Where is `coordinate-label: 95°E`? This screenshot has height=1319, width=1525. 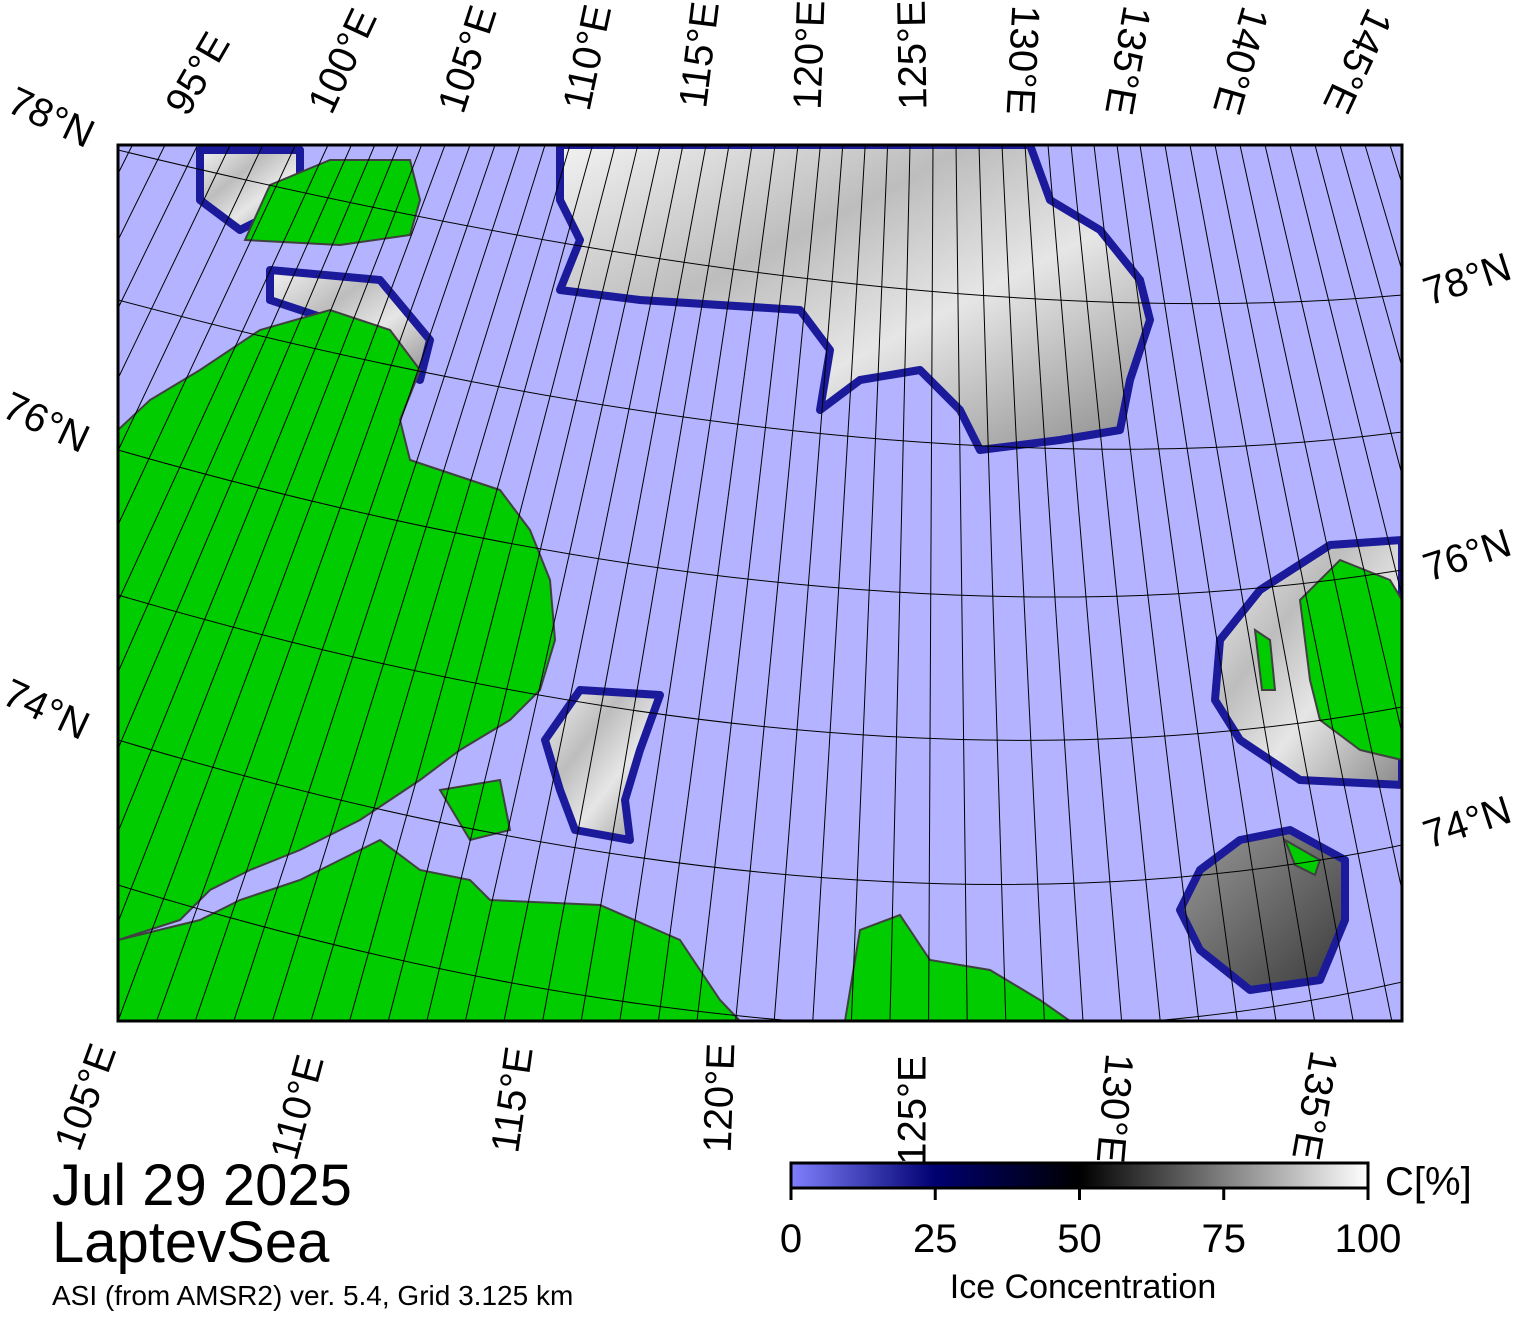 coordinate-label: 95°E is located at coordinates (198, 73).